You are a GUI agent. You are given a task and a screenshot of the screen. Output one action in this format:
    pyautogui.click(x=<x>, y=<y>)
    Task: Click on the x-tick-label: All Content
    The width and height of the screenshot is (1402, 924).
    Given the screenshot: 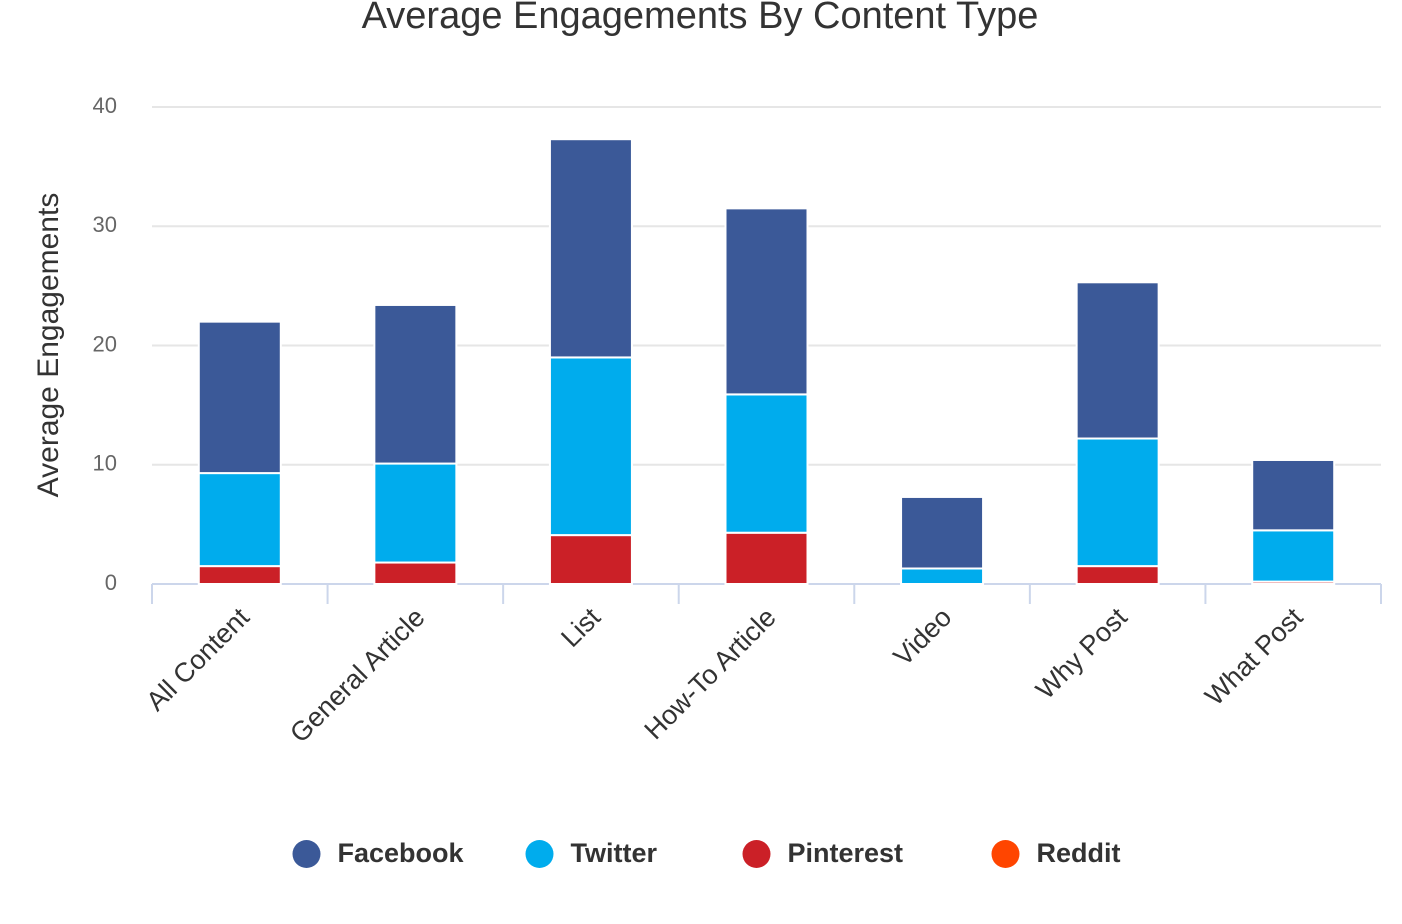 What is the action you would take?
    pyautogui.click(x=197, y=659)
    